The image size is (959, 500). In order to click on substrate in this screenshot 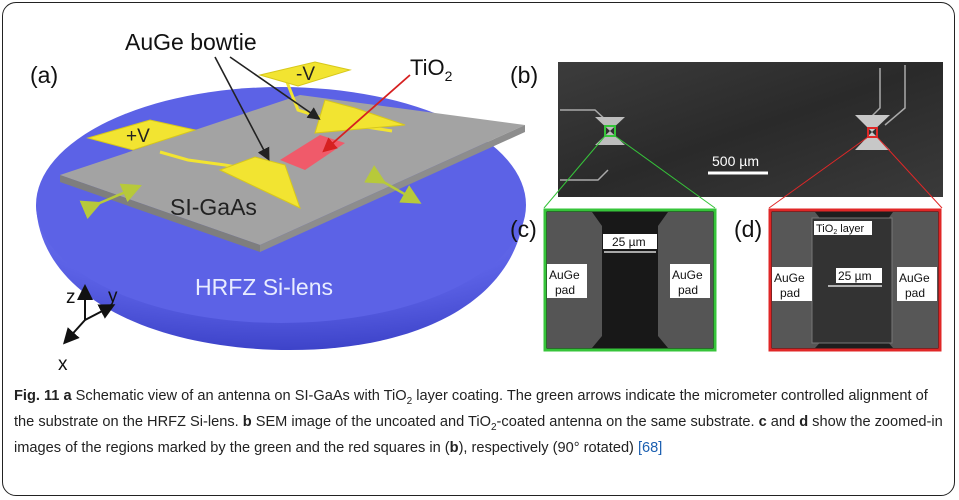, I will do `click(292, 170)`.